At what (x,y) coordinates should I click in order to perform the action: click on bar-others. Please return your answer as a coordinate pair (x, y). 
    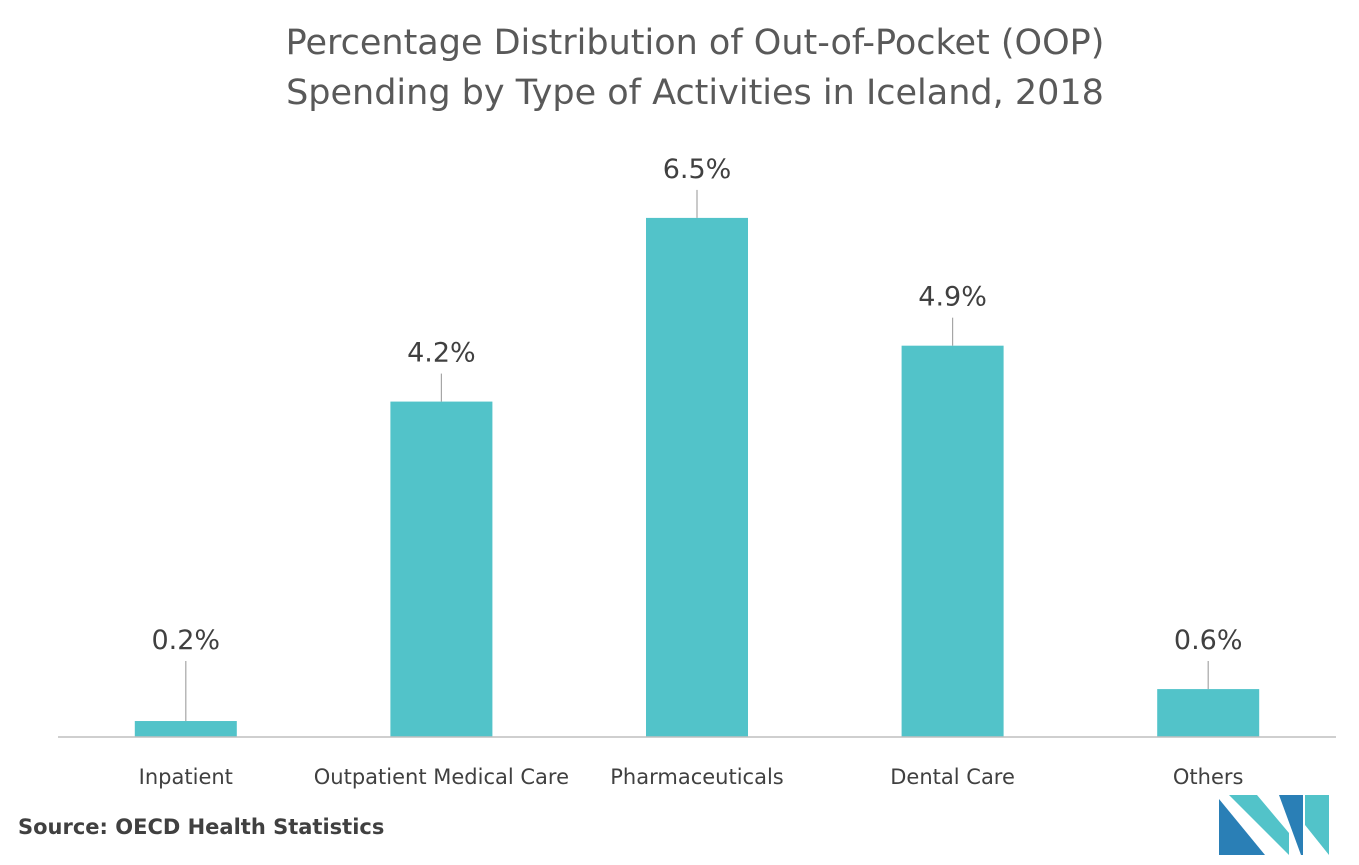
    Looking at the image, I should click on (1208, 713).